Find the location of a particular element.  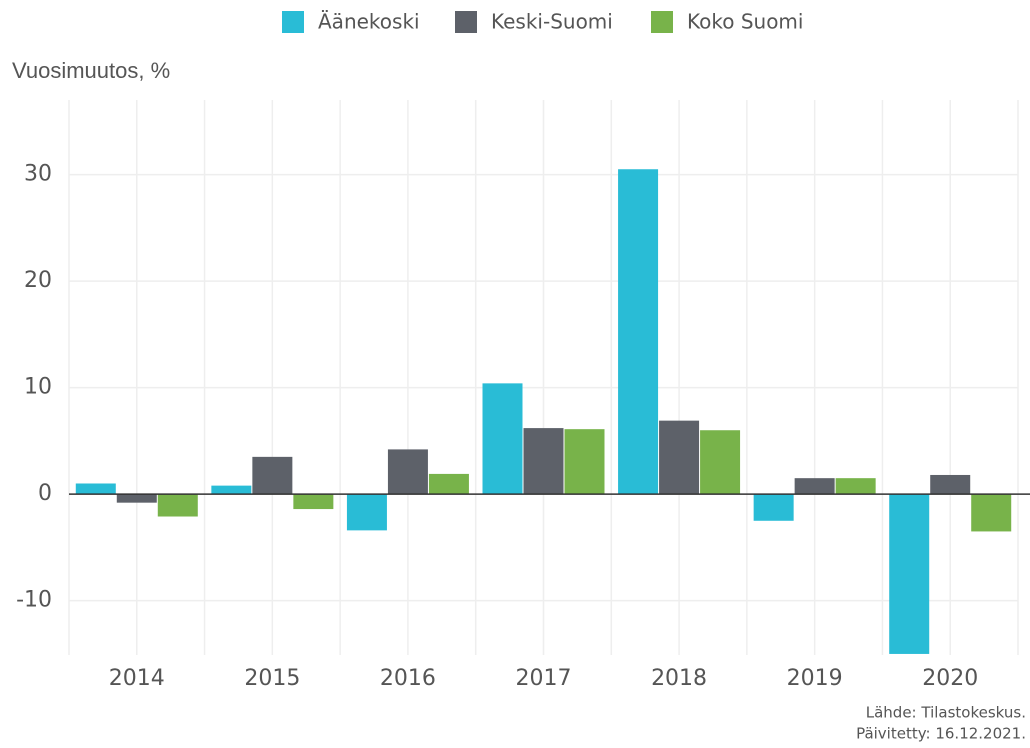

y-tick-label: 10 is located at coordinates (38, 387).